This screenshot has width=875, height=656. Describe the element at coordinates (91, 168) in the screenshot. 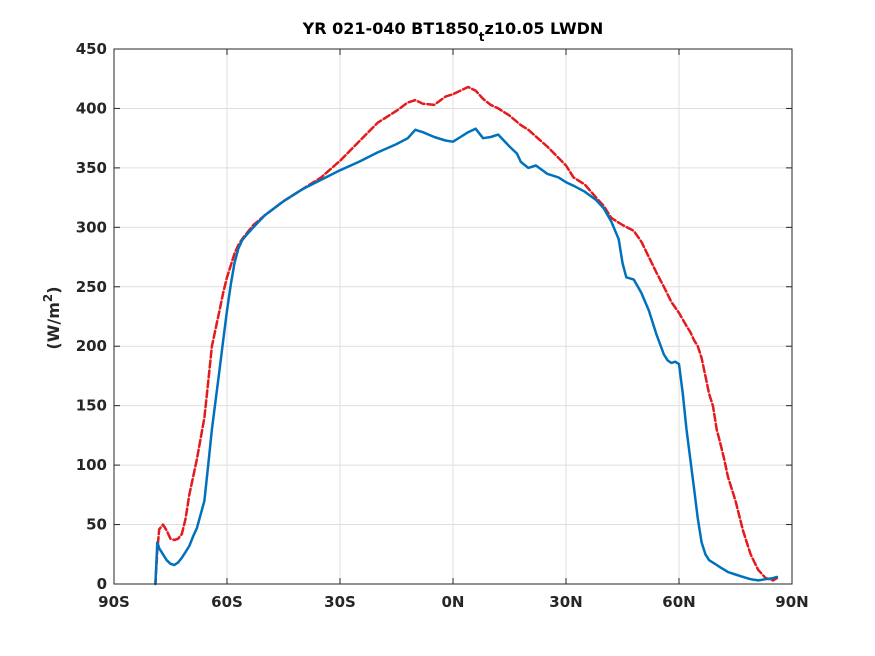

I see `y-tick-label: 350` at that location.